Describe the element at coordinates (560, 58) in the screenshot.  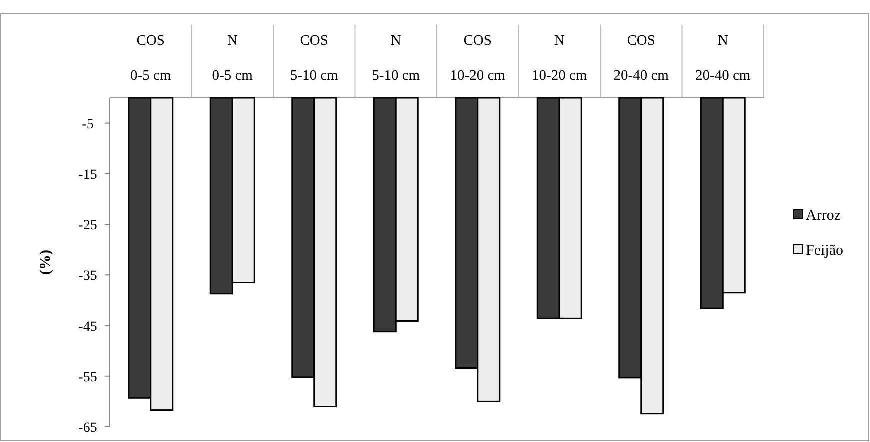
I see `category-label: N 10-20 cm` at that location.